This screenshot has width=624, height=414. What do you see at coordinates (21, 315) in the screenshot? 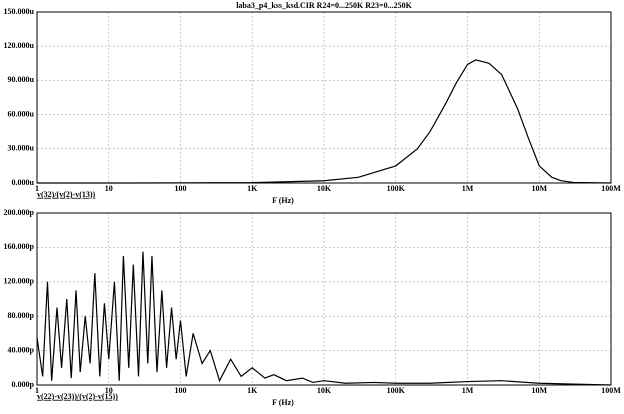
I see `y-tick-label: 80.000p` at bounding box center [21, 315].